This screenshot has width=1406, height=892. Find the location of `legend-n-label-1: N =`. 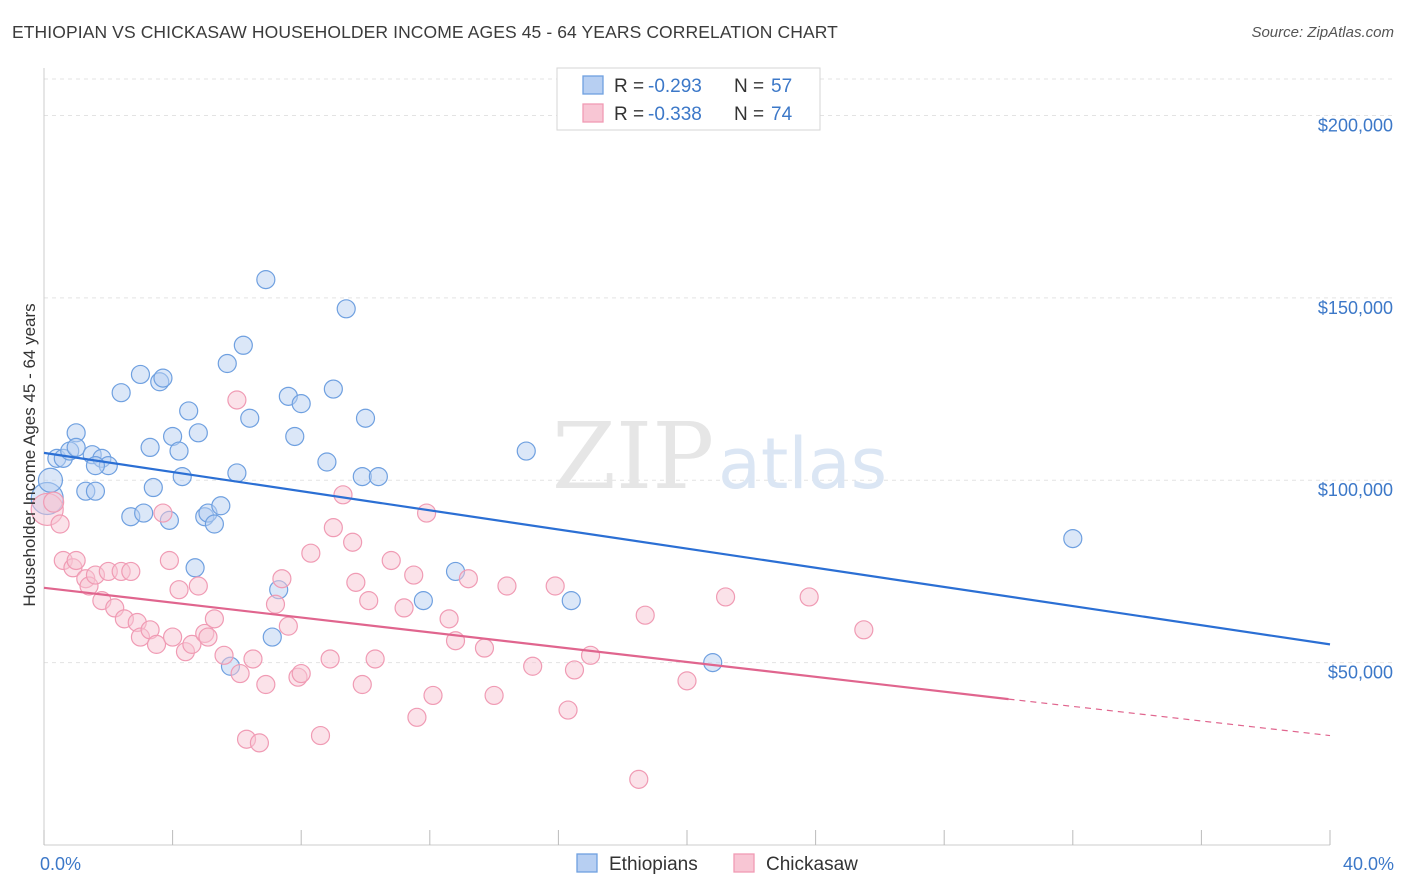

legend-n-label-1: N = is located at coordinates (749, 86).